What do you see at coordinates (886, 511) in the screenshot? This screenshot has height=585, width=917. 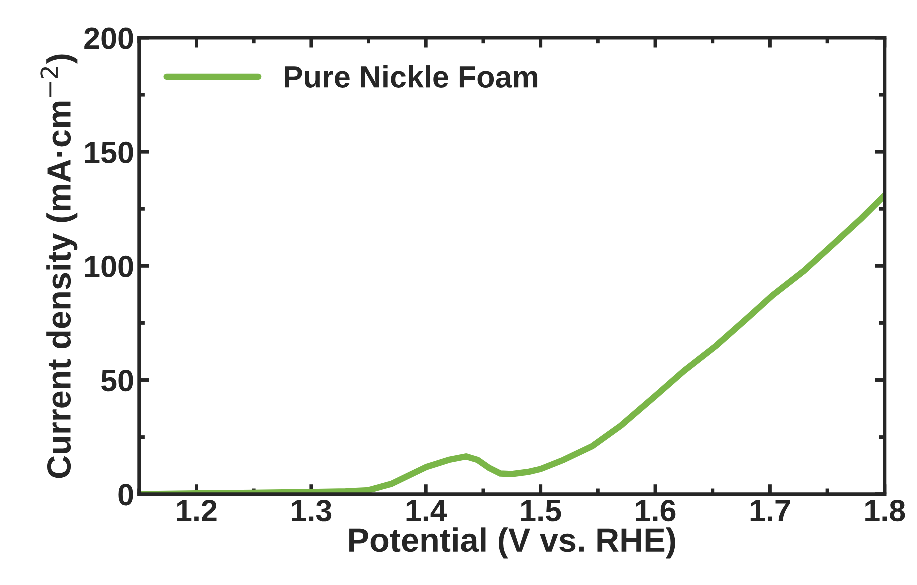 I see `x-tick-label: 1.8` at bounding box center [886, 511].